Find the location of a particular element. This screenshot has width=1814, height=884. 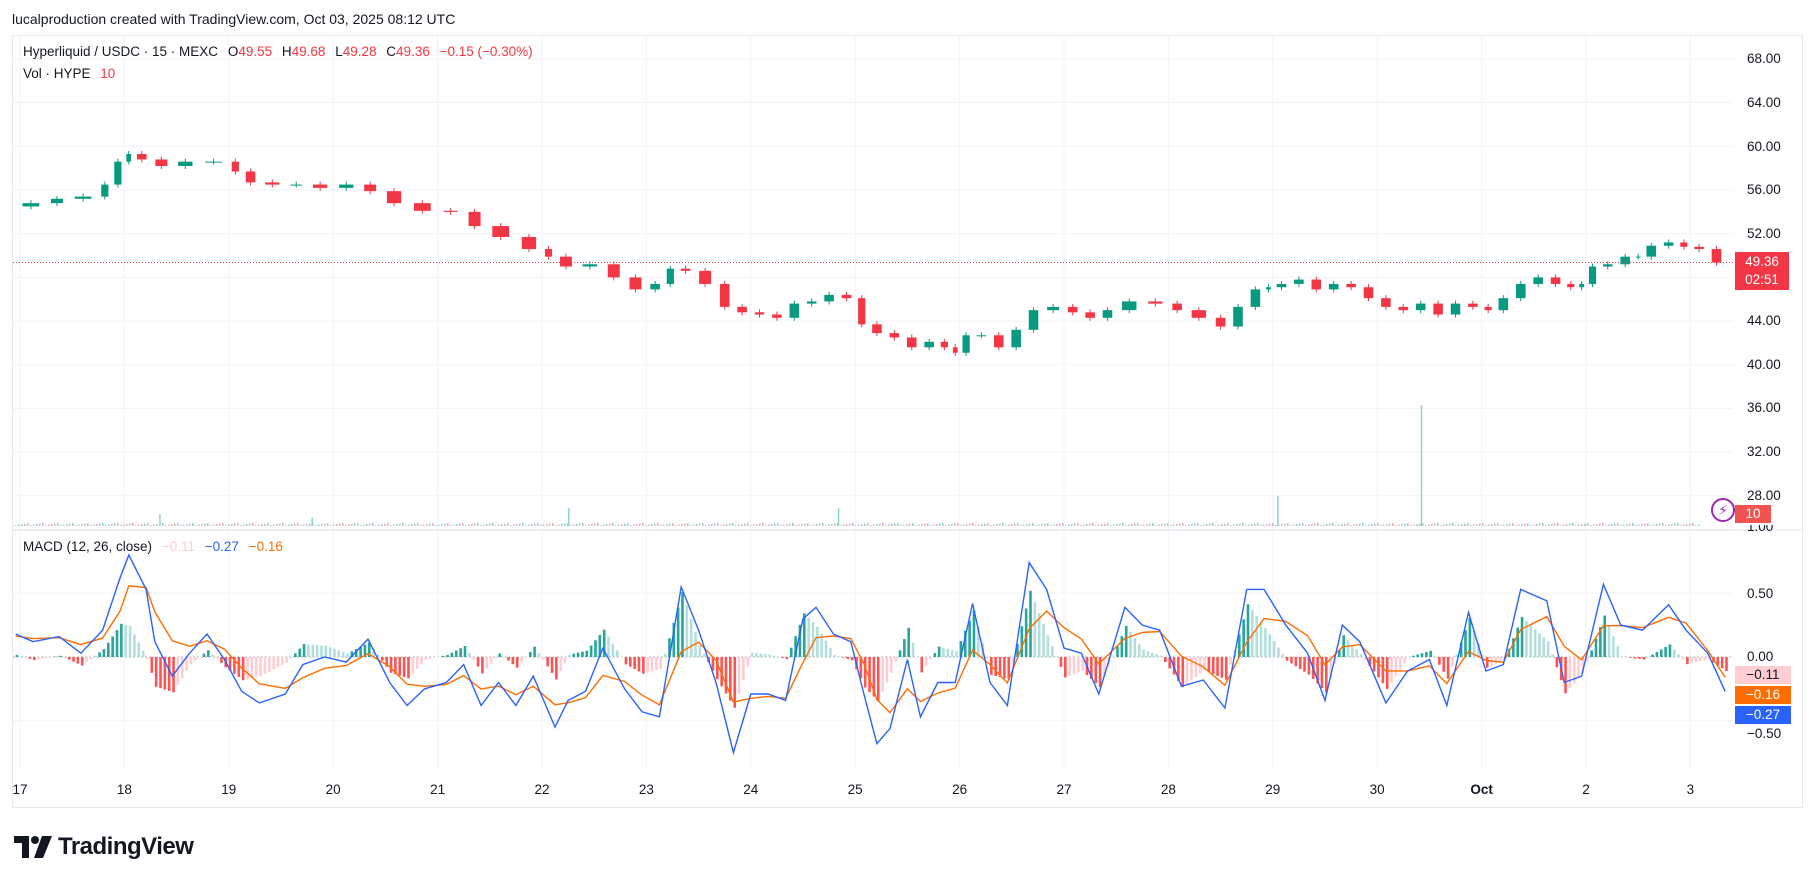

macd-title: MACD (12, 26, close) is located at coordinates (88, 546).